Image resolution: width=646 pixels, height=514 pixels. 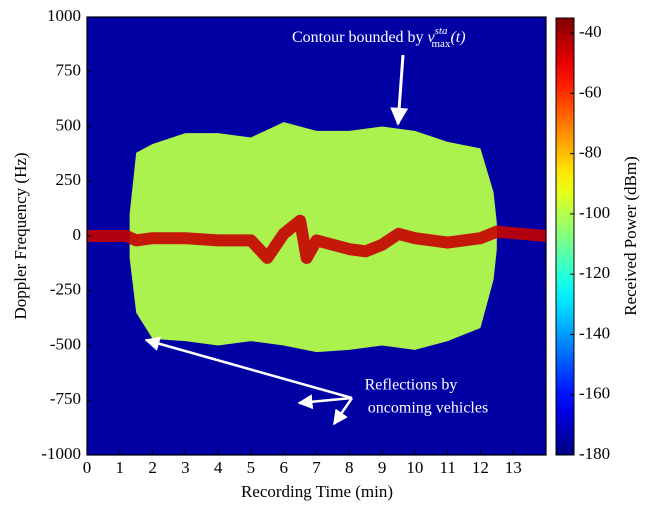 I want to click on annotation-text: Reflections by, so click(x=411, y=385).